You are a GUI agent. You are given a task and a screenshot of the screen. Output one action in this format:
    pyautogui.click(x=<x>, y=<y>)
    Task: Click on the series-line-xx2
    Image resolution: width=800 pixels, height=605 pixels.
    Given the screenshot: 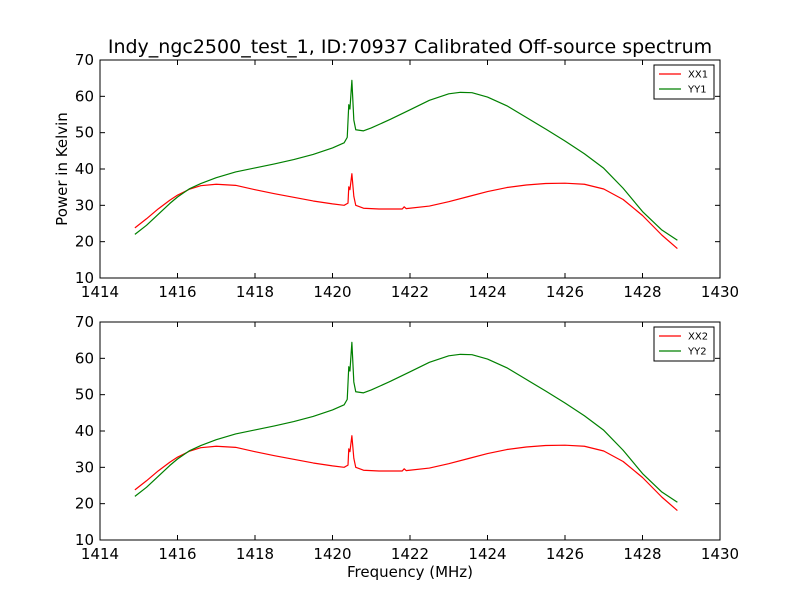 What is the action you would take?
    pyautogui.click(x=406, y=473)
    